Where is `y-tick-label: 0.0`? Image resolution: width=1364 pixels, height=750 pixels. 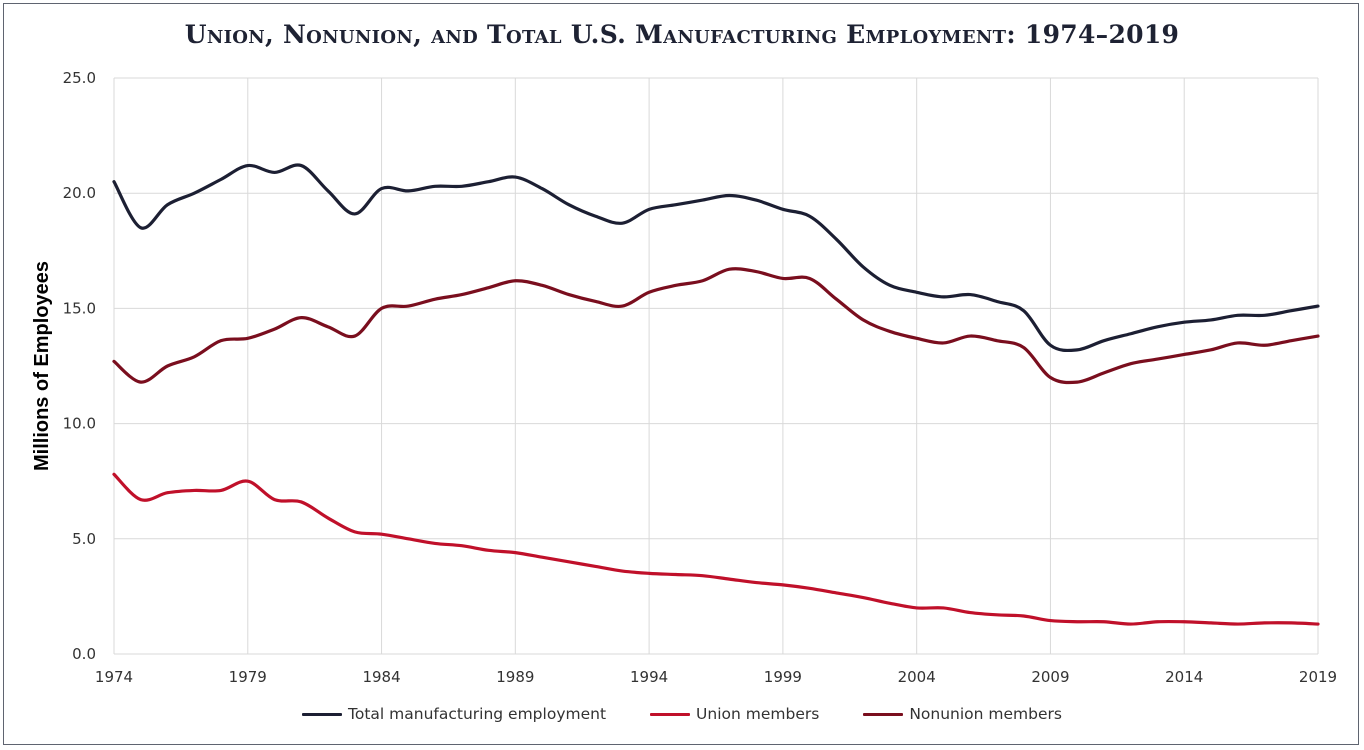
y-tick-label: 0.0 is located at coordinates (84, 654).